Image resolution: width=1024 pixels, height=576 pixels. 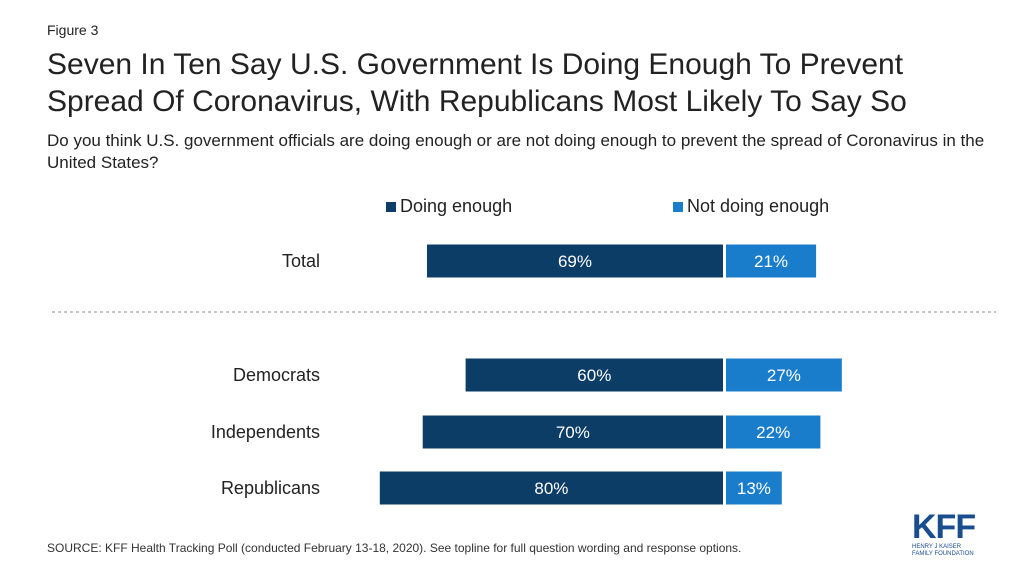 I want to click on data-label-doing-enough-total: 69%, so click(x=575, y=261).